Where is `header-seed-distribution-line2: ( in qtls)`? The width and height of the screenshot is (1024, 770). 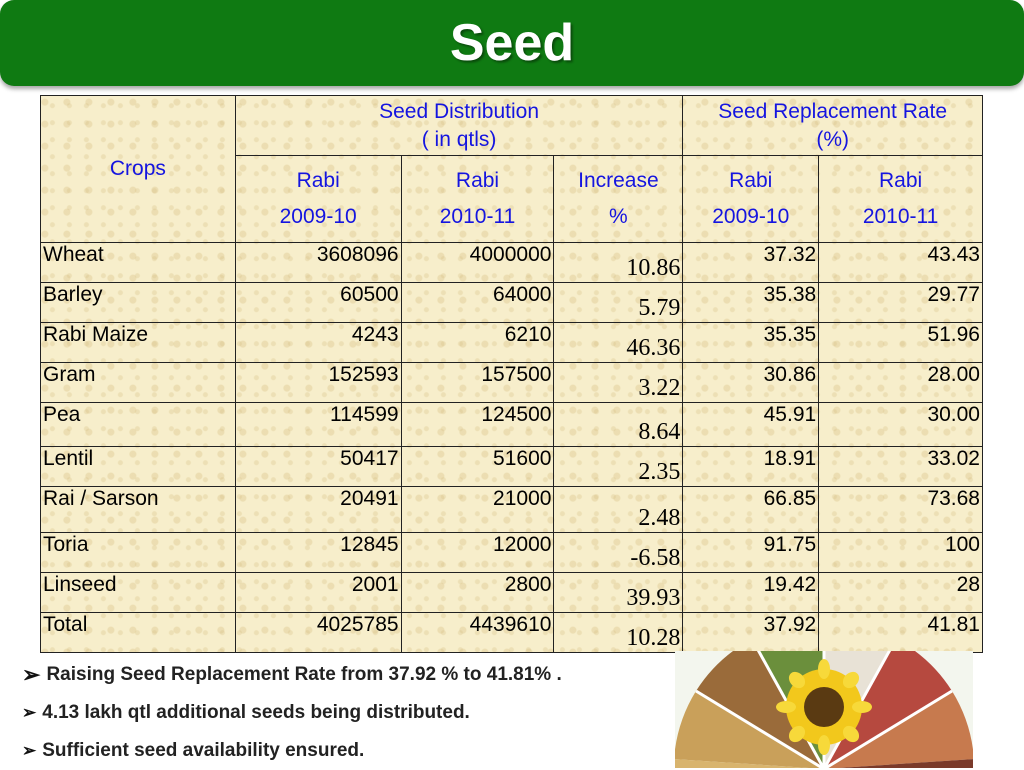
header-seed-distribution-line2: ( in qtls) is located at coordinates (459, 139).